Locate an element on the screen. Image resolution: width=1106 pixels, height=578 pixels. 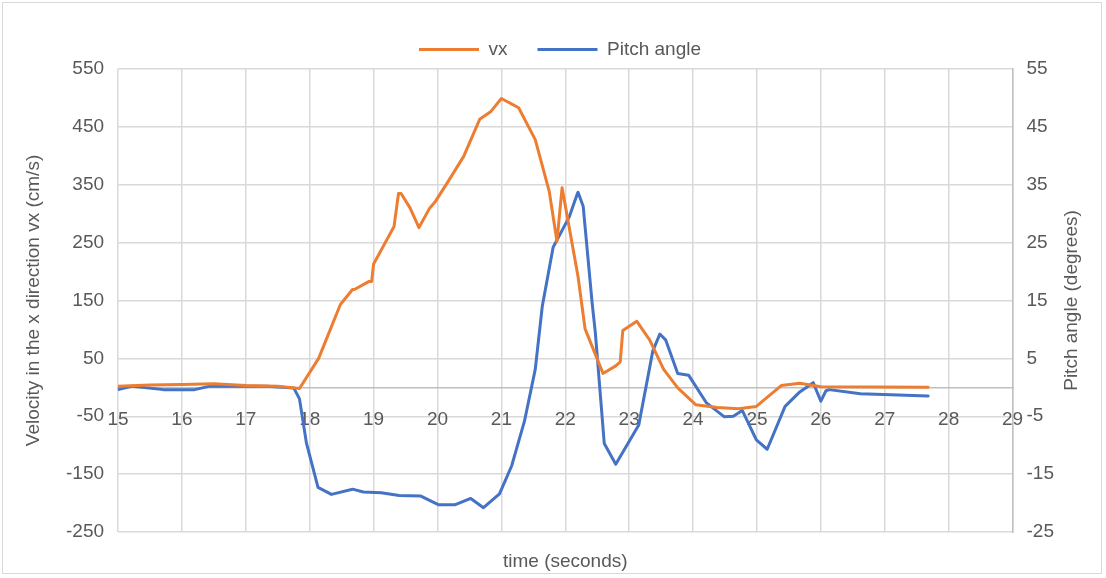
x-tick-label: 17 is located at coordinates (246, 418).